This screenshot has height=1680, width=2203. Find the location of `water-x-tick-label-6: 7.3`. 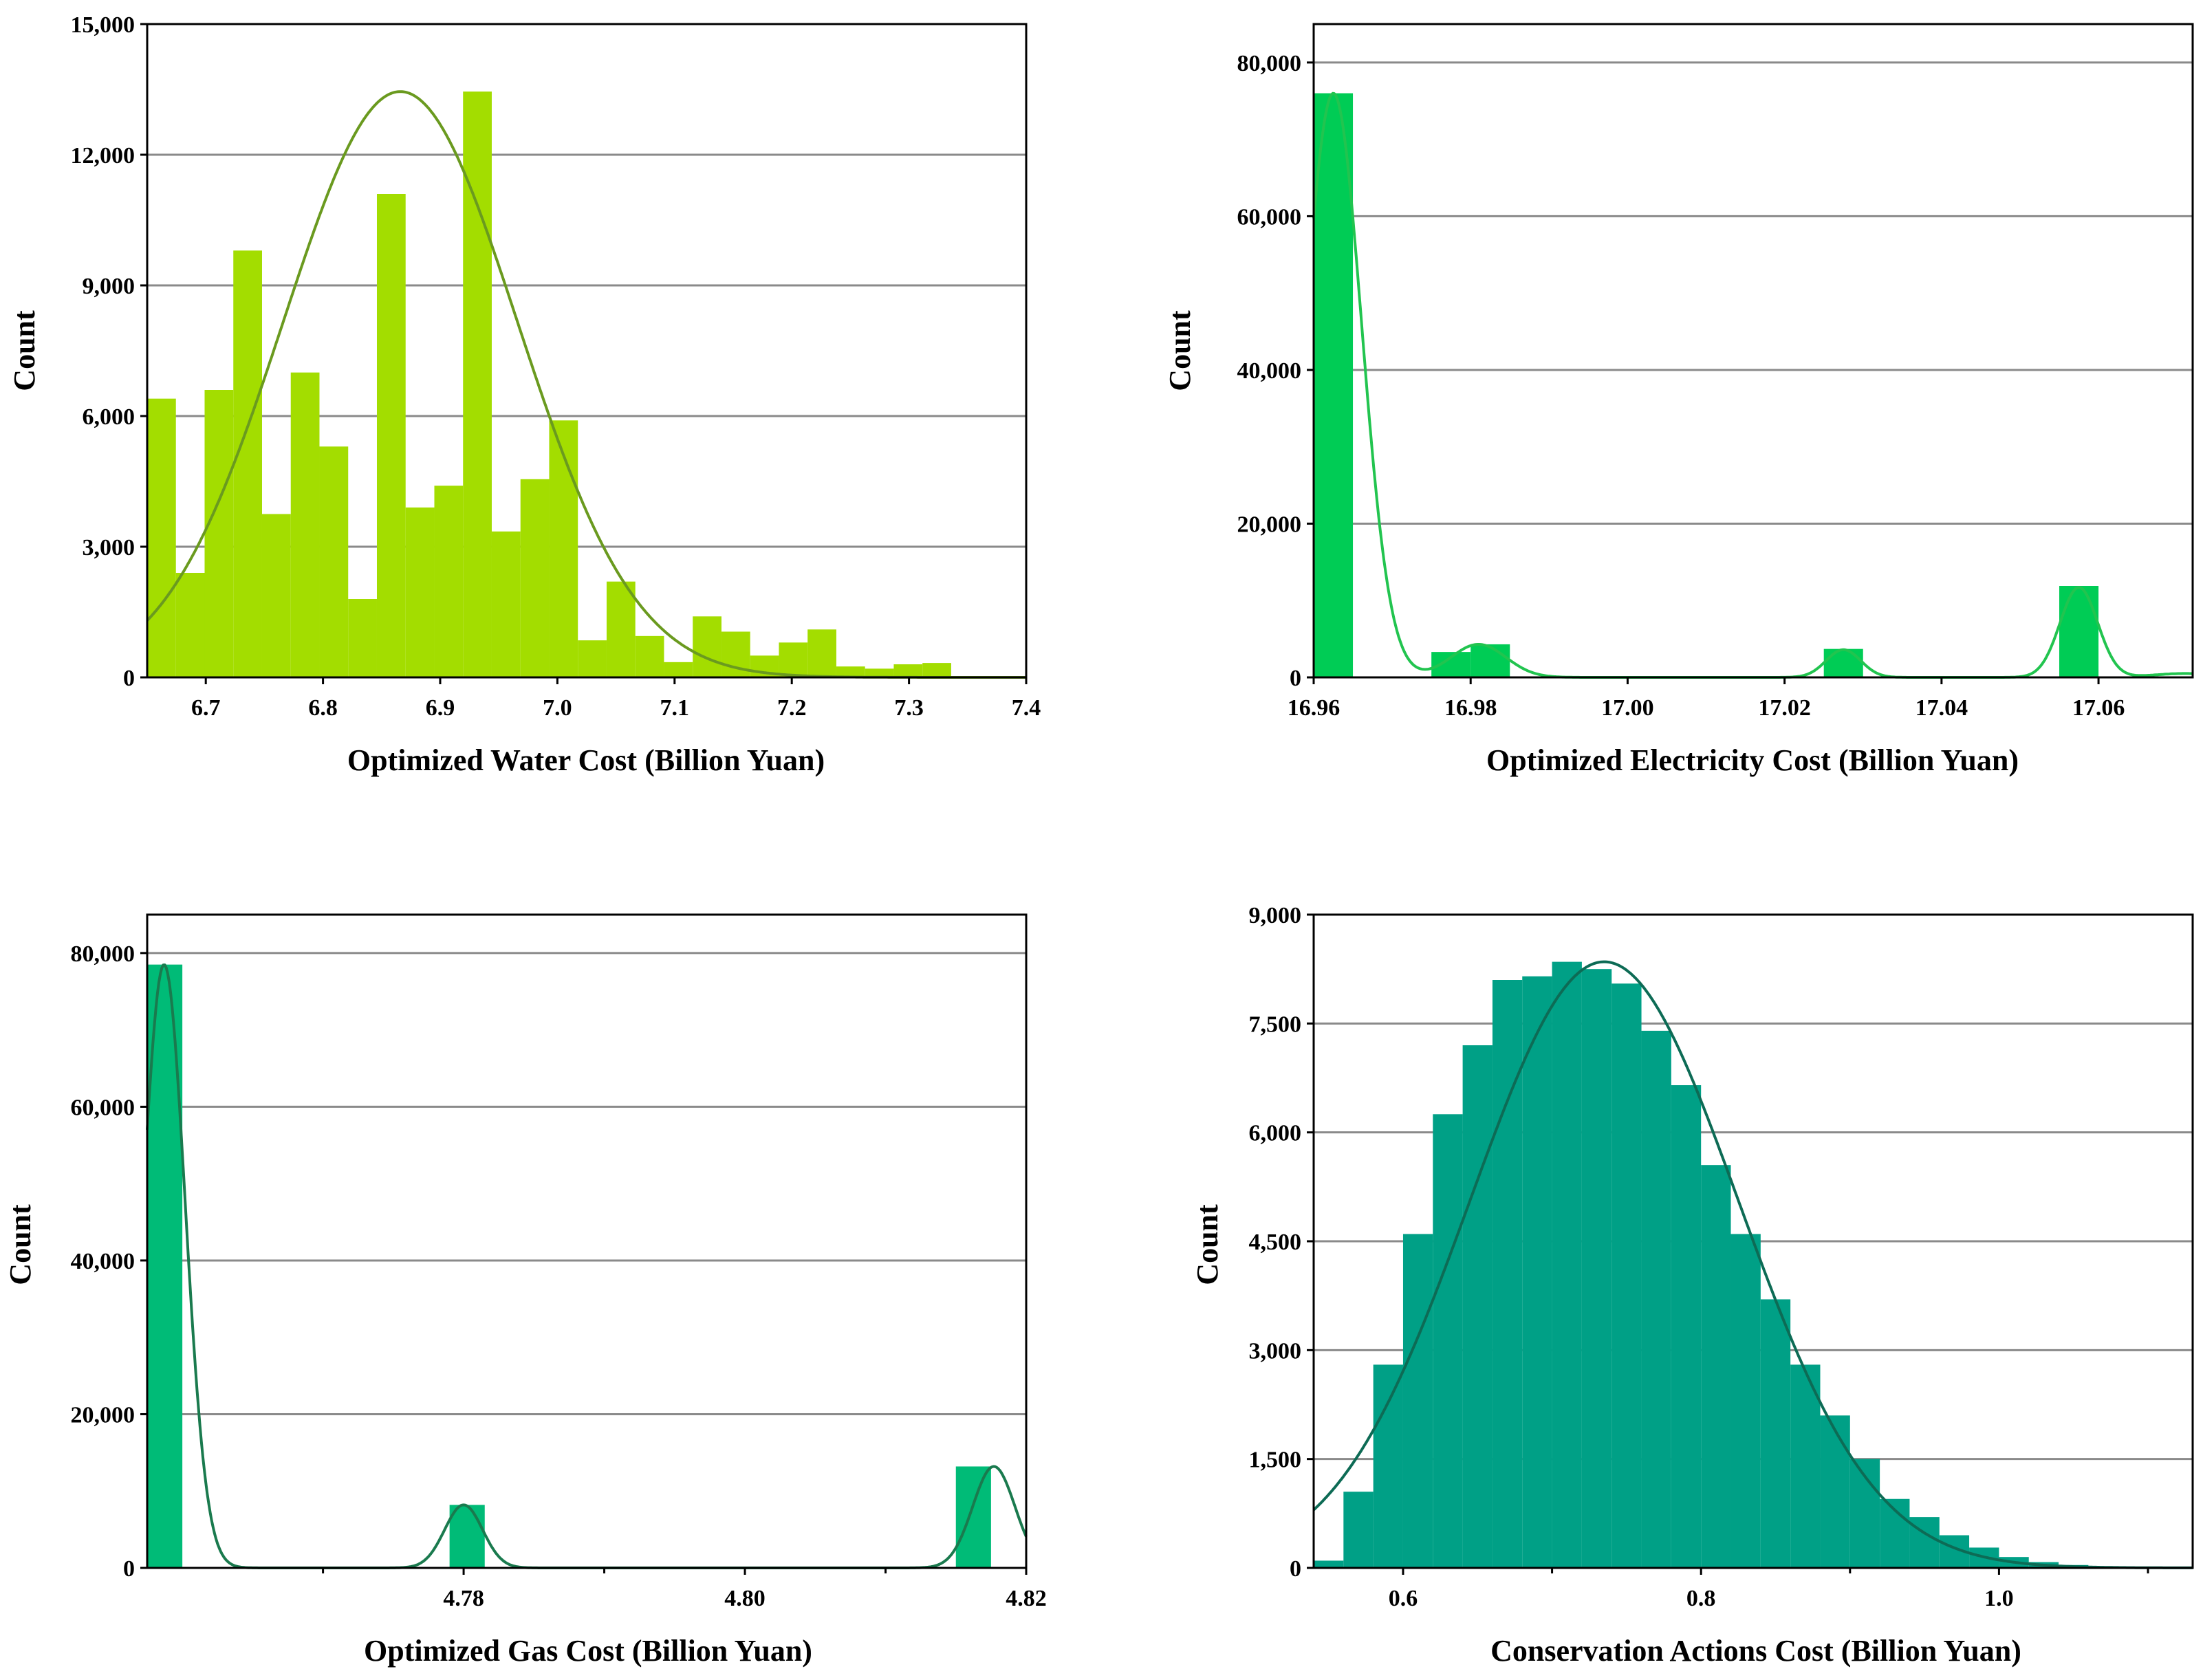

water-x-tick-label-6: 7.3 is located at coordinates (909, 708).